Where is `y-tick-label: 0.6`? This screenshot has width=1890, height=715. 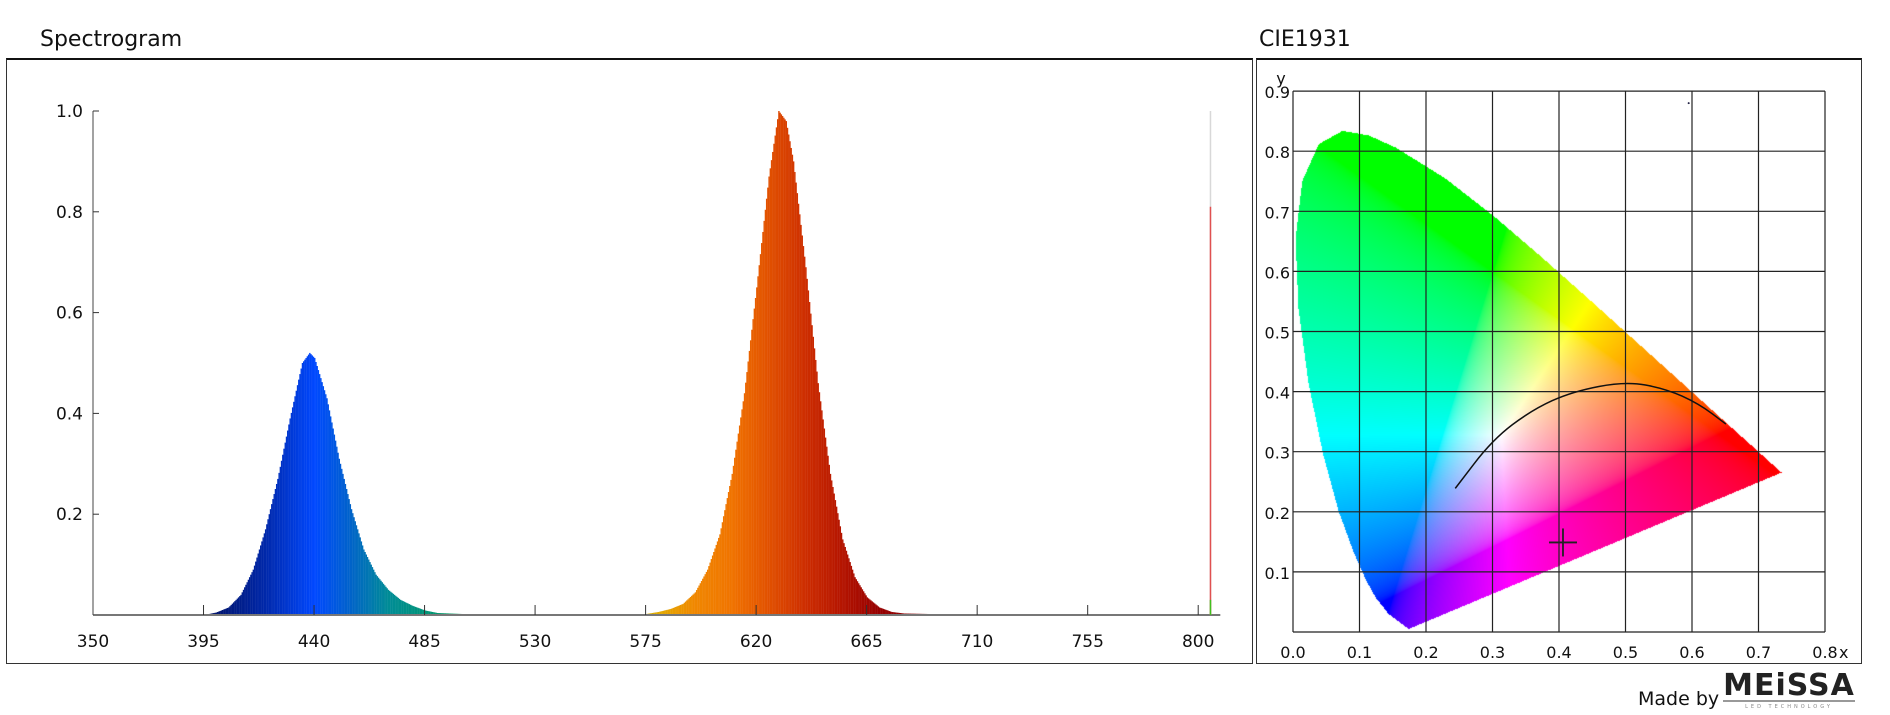
y-tick-label: 0.6 is located at coordinates (1277, 272).